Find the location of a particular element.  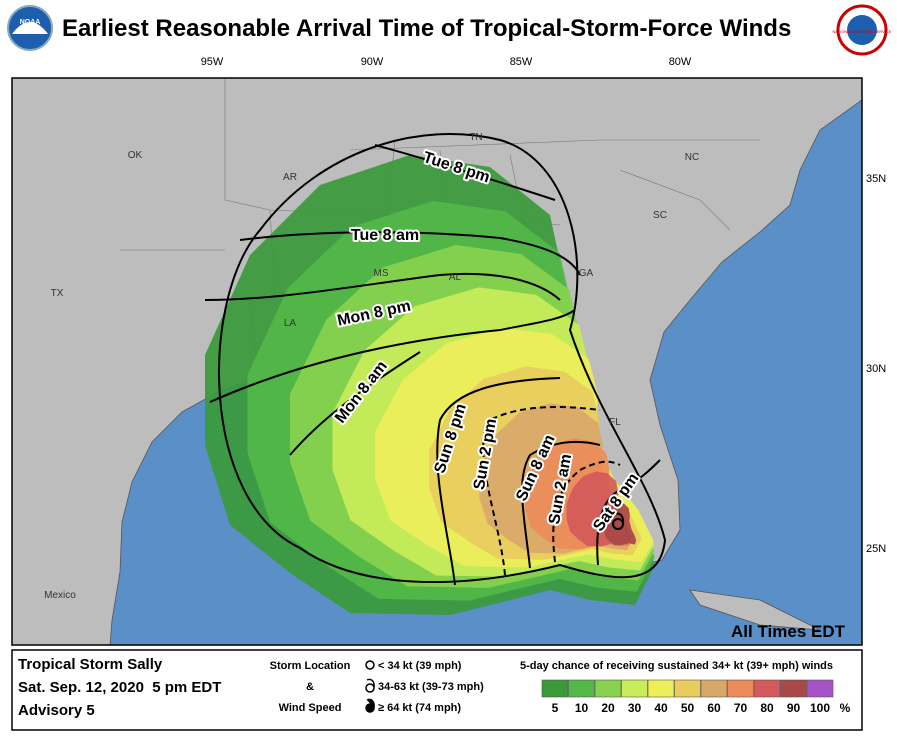

colorbar-label: 50 is located at coordinates (688, 708).